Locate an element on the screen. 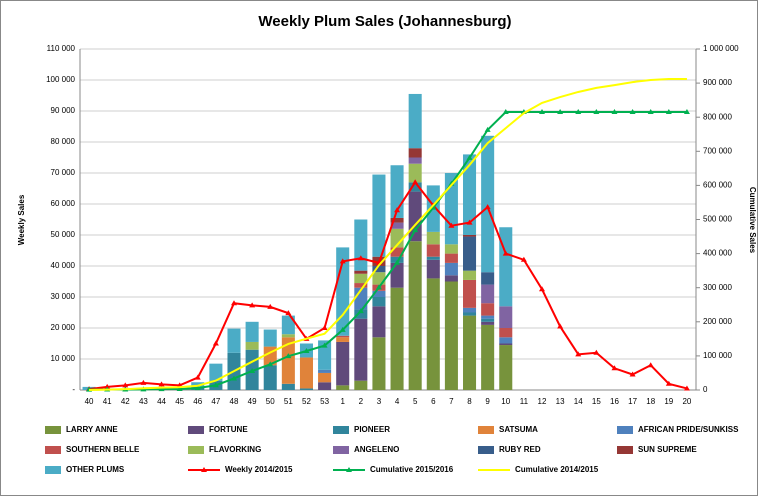 The image size is (758, 501). x-tick-label: 10 is located at coordinates (505, 401).